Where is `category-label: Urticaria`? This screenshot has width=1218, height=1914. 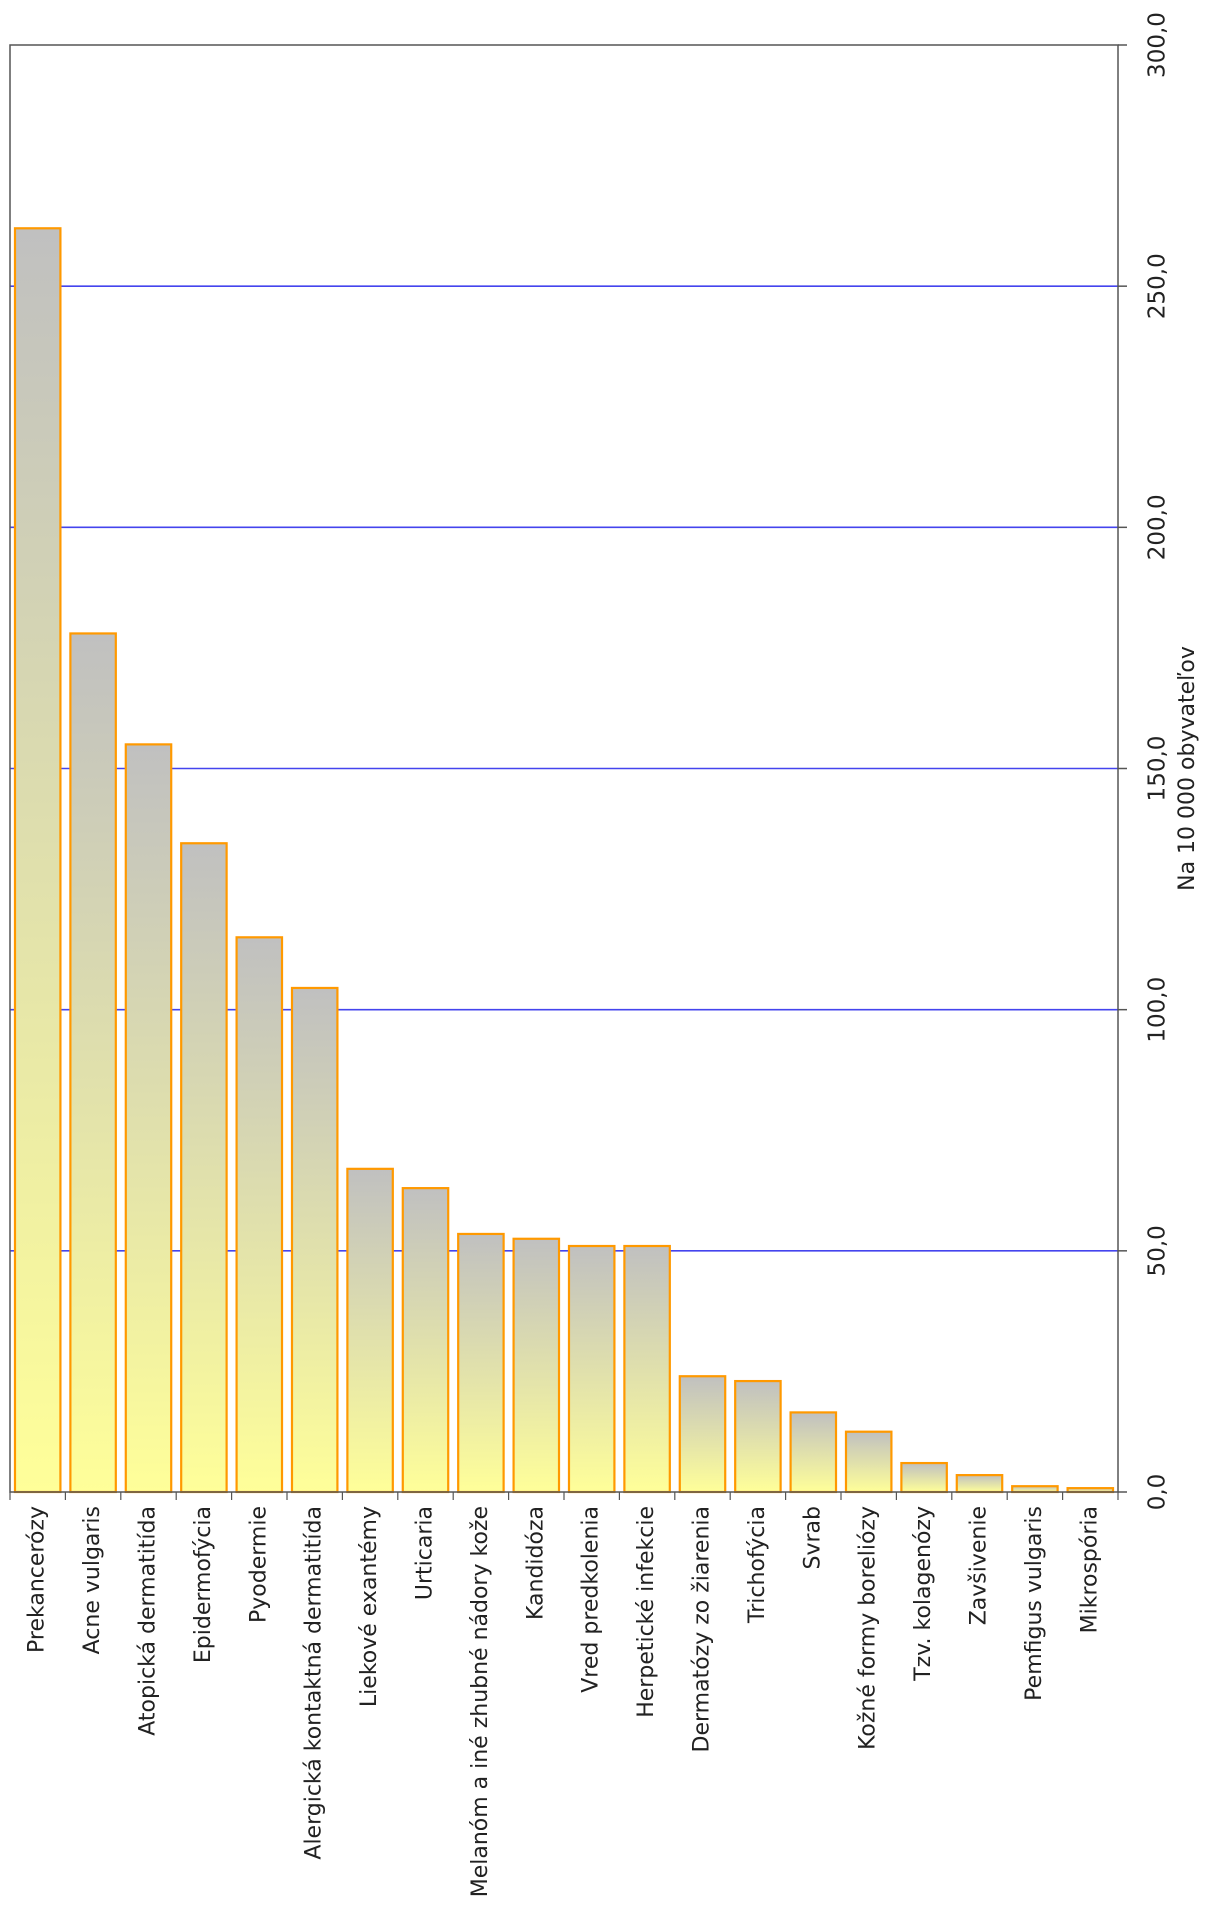
category-label: Urticaria is located at coordinates (425, 1553).